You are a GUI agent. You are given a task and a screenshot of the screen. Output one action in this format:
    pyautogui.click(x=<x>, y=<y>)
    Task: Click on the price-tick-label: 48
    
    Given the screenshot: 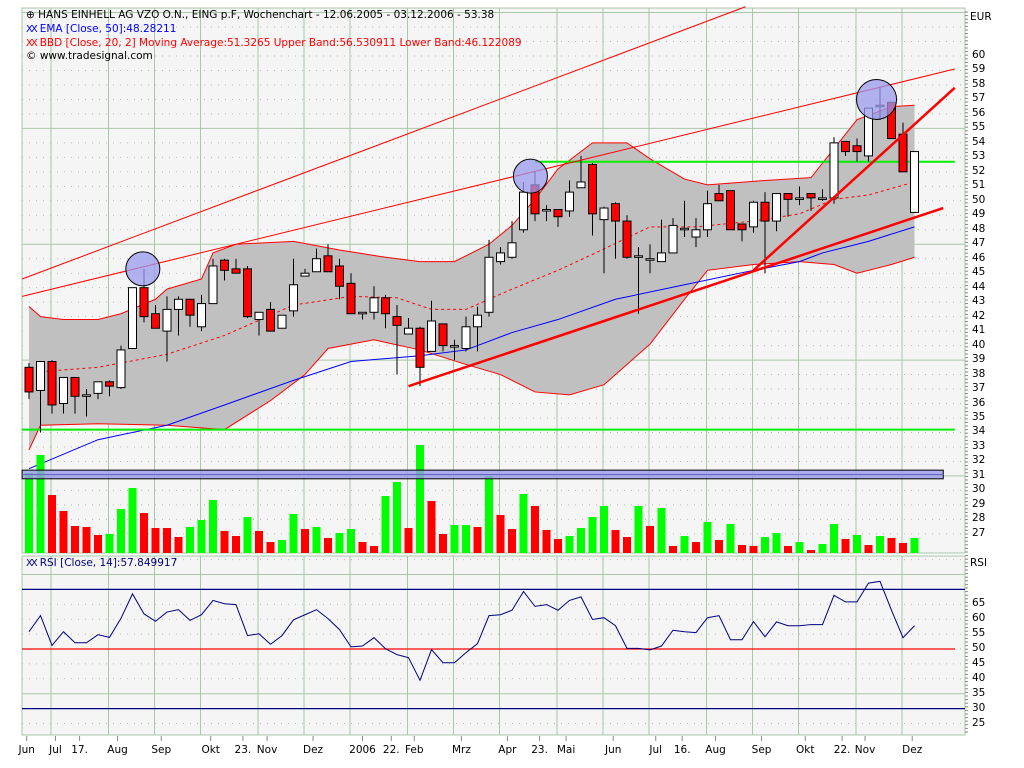 What is the action you would take?
    pyautogui.click(x=979, y=228)
    